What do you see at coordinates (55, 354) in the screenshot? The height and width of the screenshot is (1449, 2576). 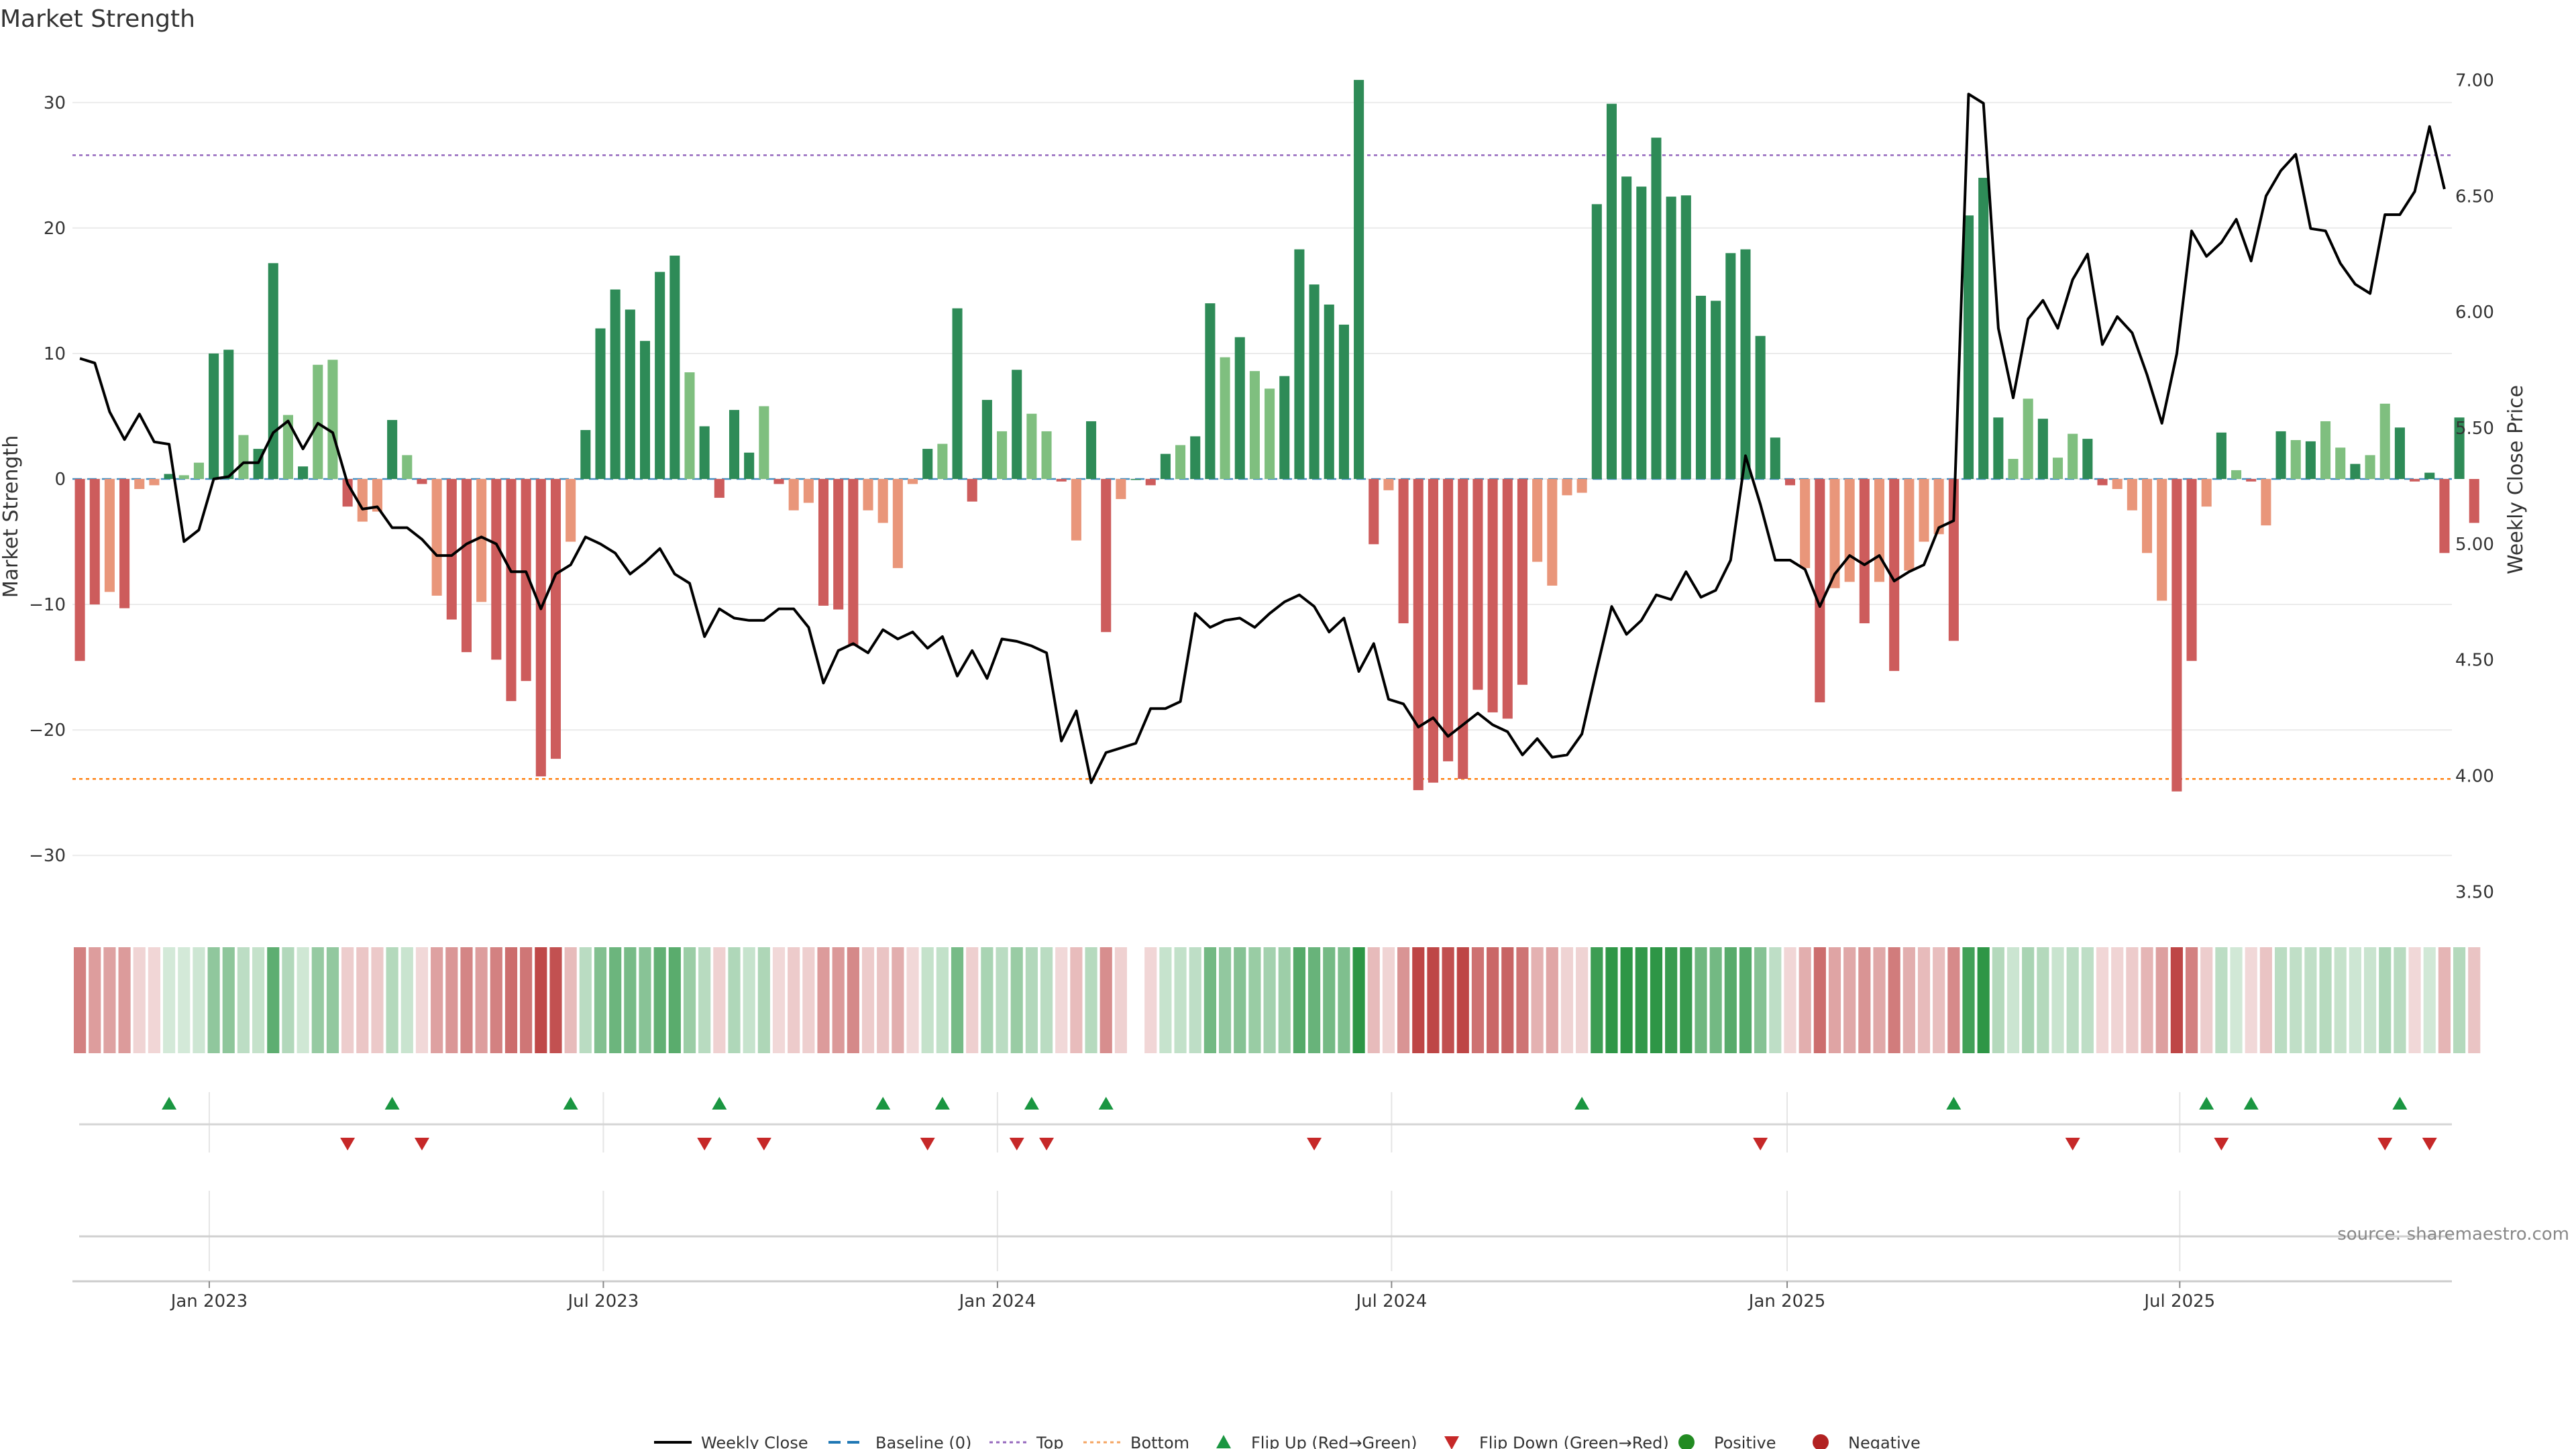 I see `left-tick-label: 10` at bounding box center [55, 354].